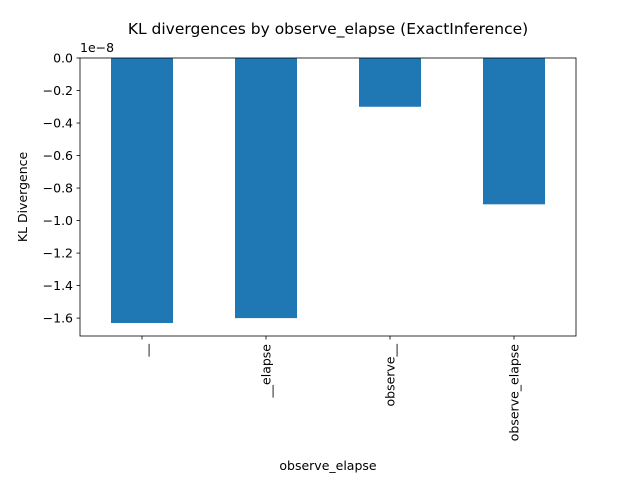 This screenshot has width=640, height=480. I want to click on x-tick-label: __elapse, so click(266, 371).